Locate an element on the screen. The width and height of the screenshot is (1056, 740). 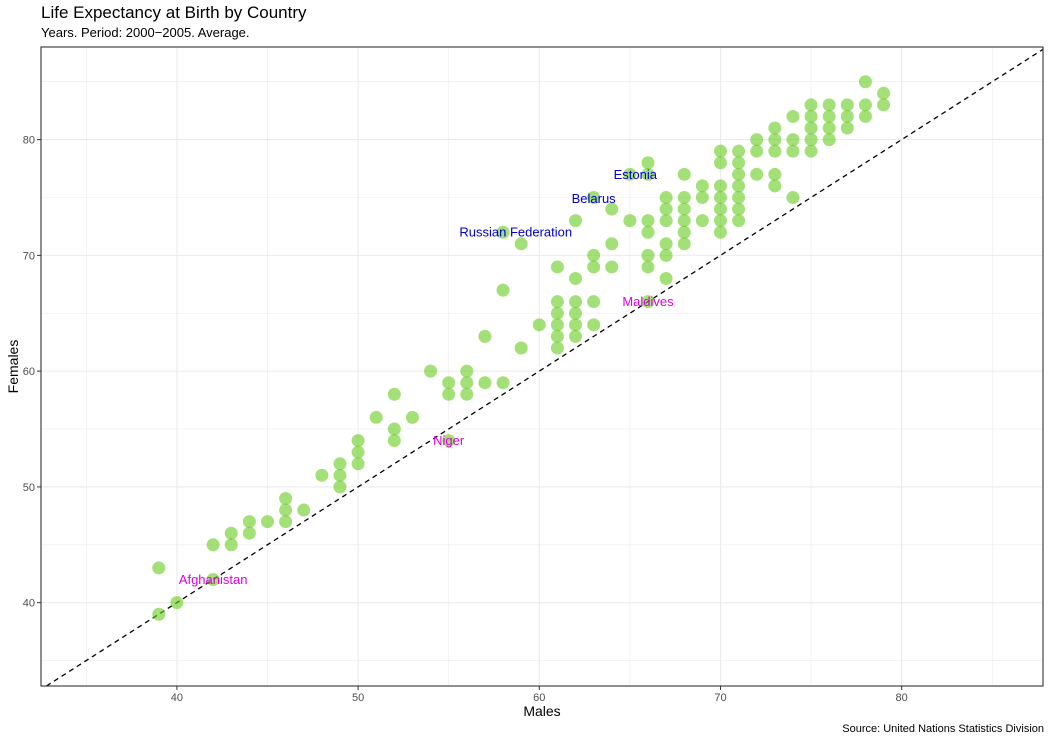
y-axis-ticks: 40 50 60 70 80 is located at coordinates (32, 372).